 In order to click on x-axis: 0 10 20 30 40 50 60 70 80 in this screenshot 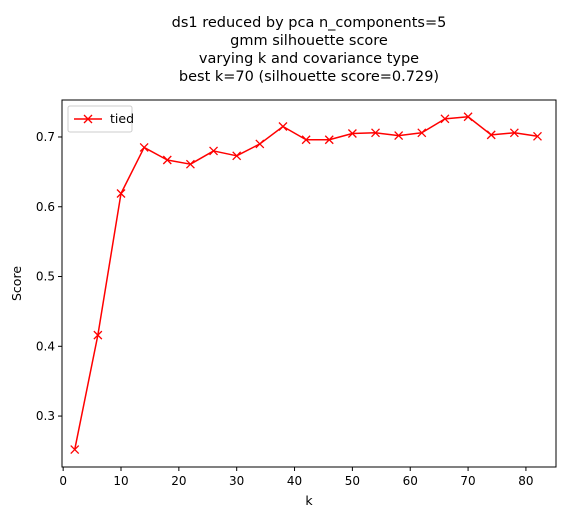, I will do `click(296, 477)`.